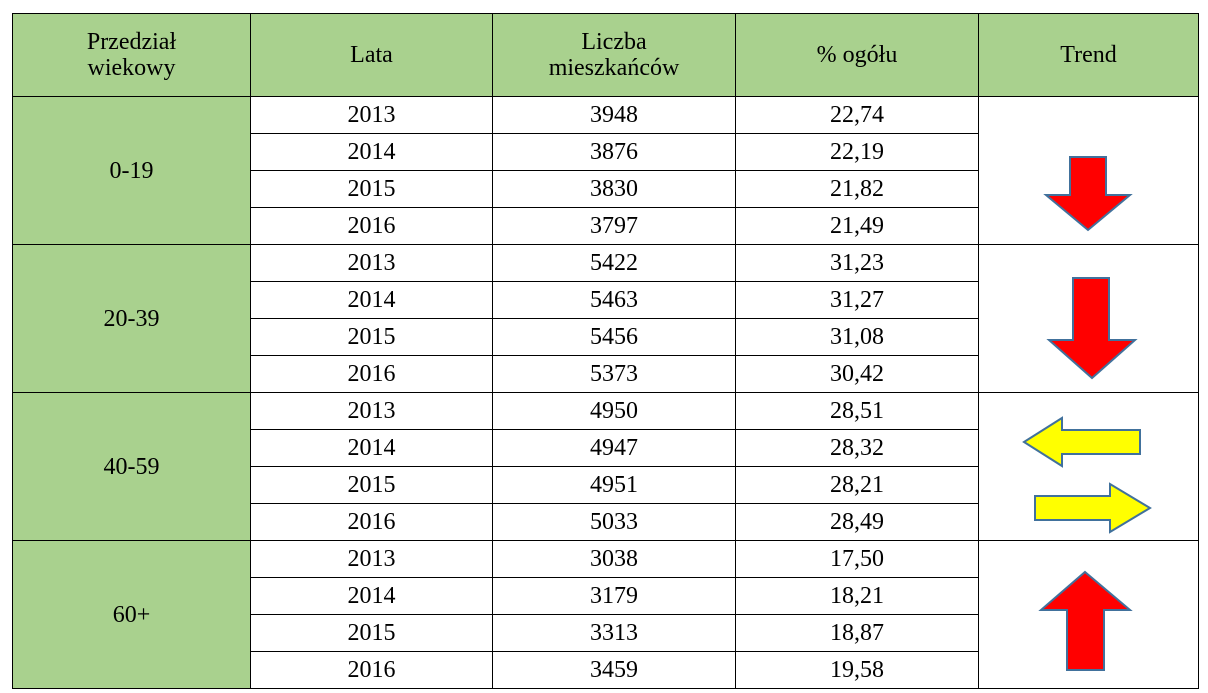 This screenshot has height=693, width=1208. I want to click on data-row: 2014 5463 31,27, so click(606, 300).